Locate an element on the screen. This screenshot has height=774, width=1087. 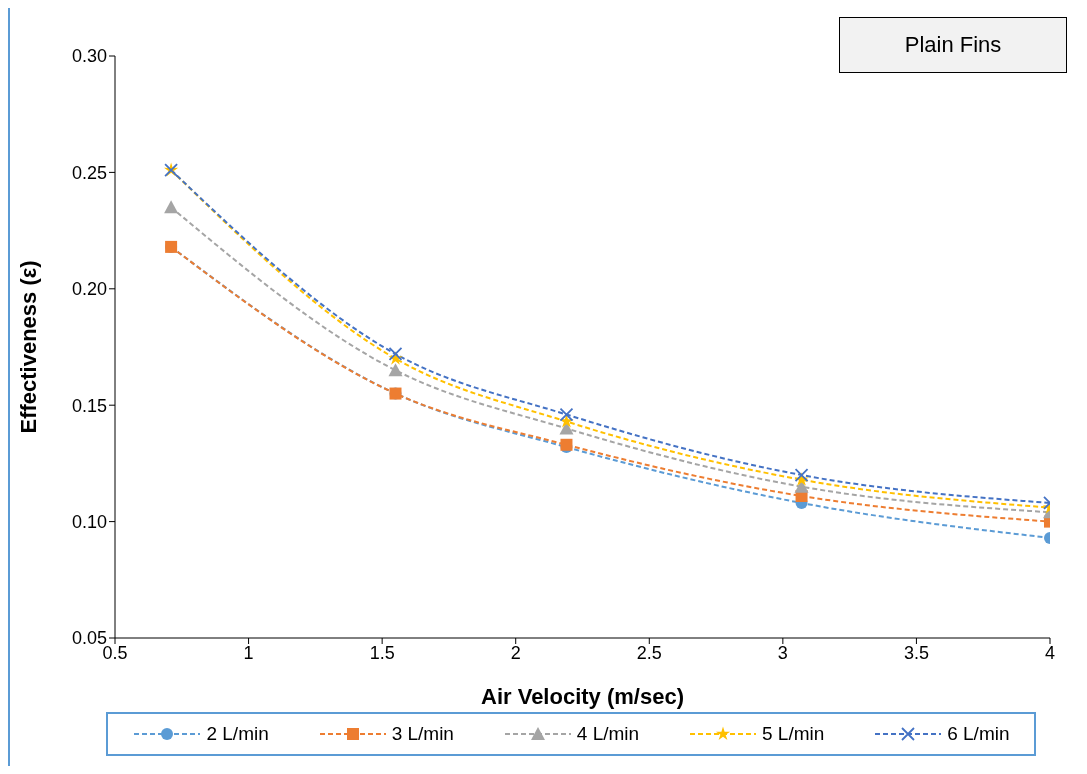
x-tick-label: 2 is located at coordinates (515, 652).